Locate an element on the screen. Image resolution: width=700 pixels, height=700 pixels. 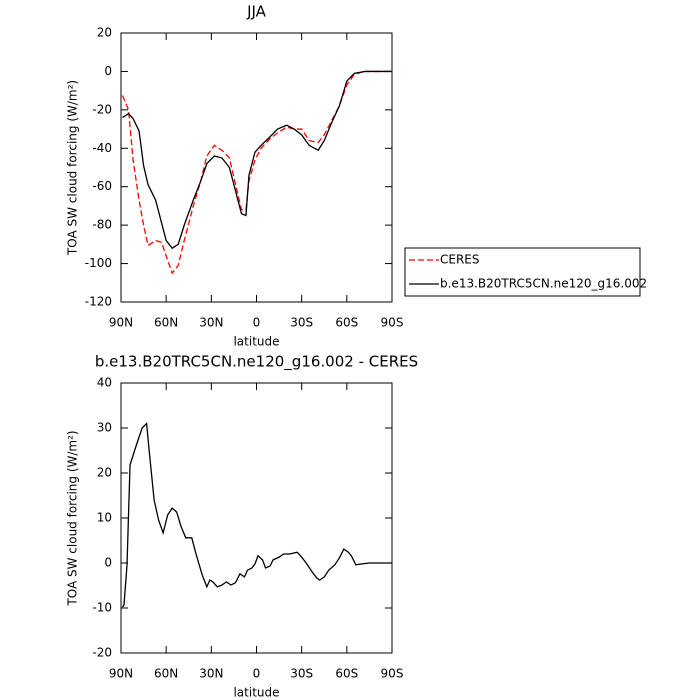
legend-box is located at coordinates (522, 272).